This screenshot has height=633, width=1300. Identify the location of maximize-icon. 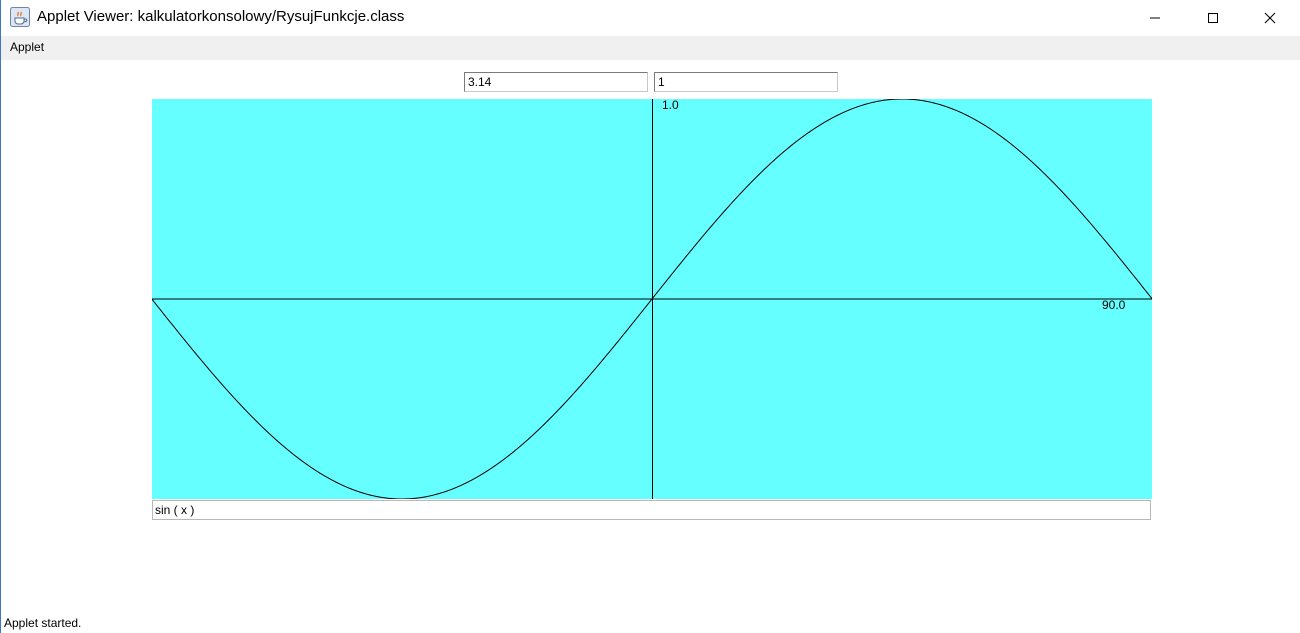
(1213, 17).